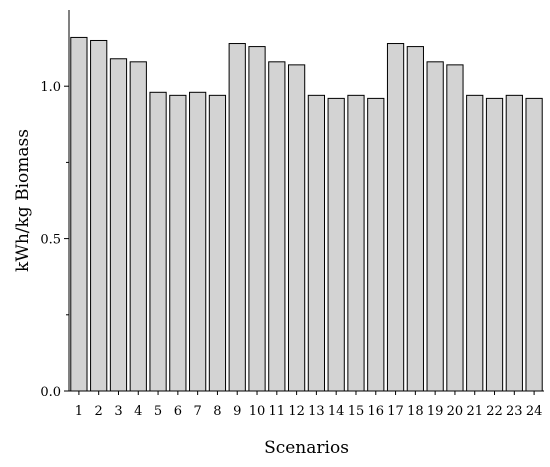 The image size is (550, 467). Describe the element at coordinates (217, 411) in the screenshot. I see `x-tick-label: 8` at that location.